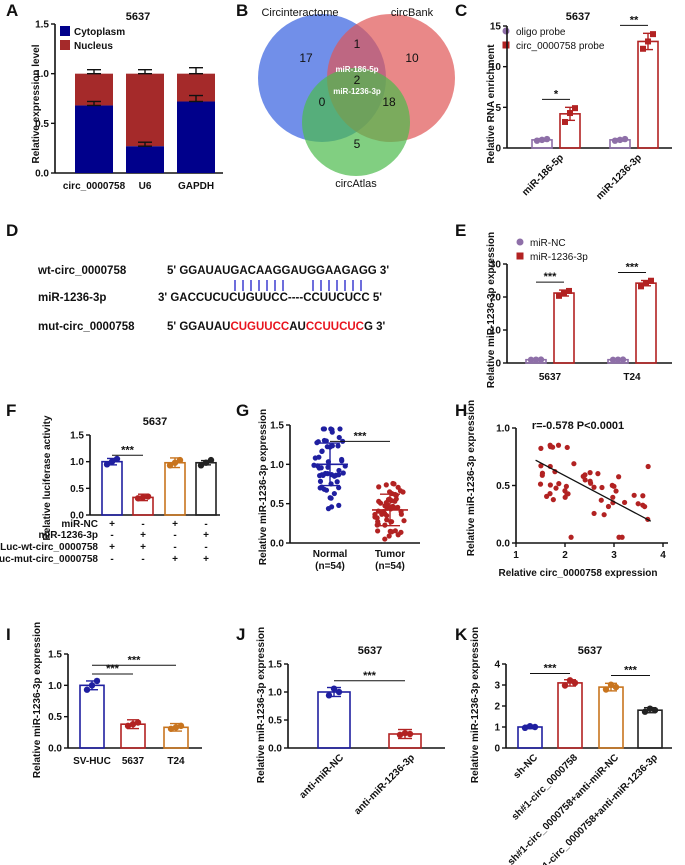 The image size is (685, 865). What do you see at coordinates (55, 749) in the screenshot?
I see `panel-i-ytick-label: 0.0` at bounding box center [55, 749].